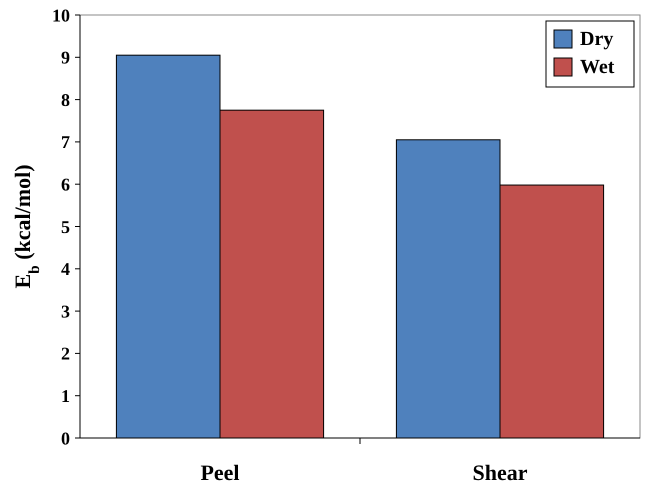 The height and width of the screenshot is (492, 655). What do you see at coordinates (65, 184) in the screenshot?
I see `y-tick-label: 6` at bounding box center [65, 184].